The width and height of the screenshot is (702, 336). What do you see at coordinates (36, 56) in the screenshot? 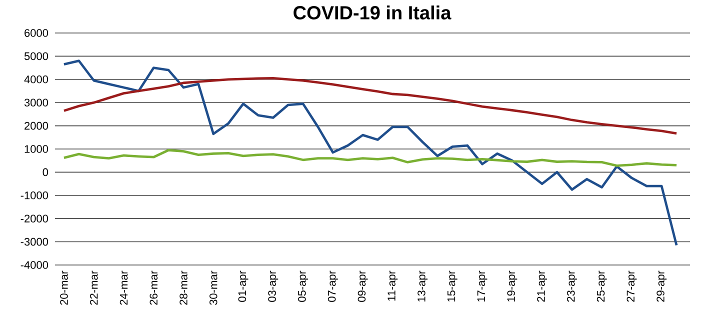
I see `y-tick-label: 5000` at bounding box center [36, 56].